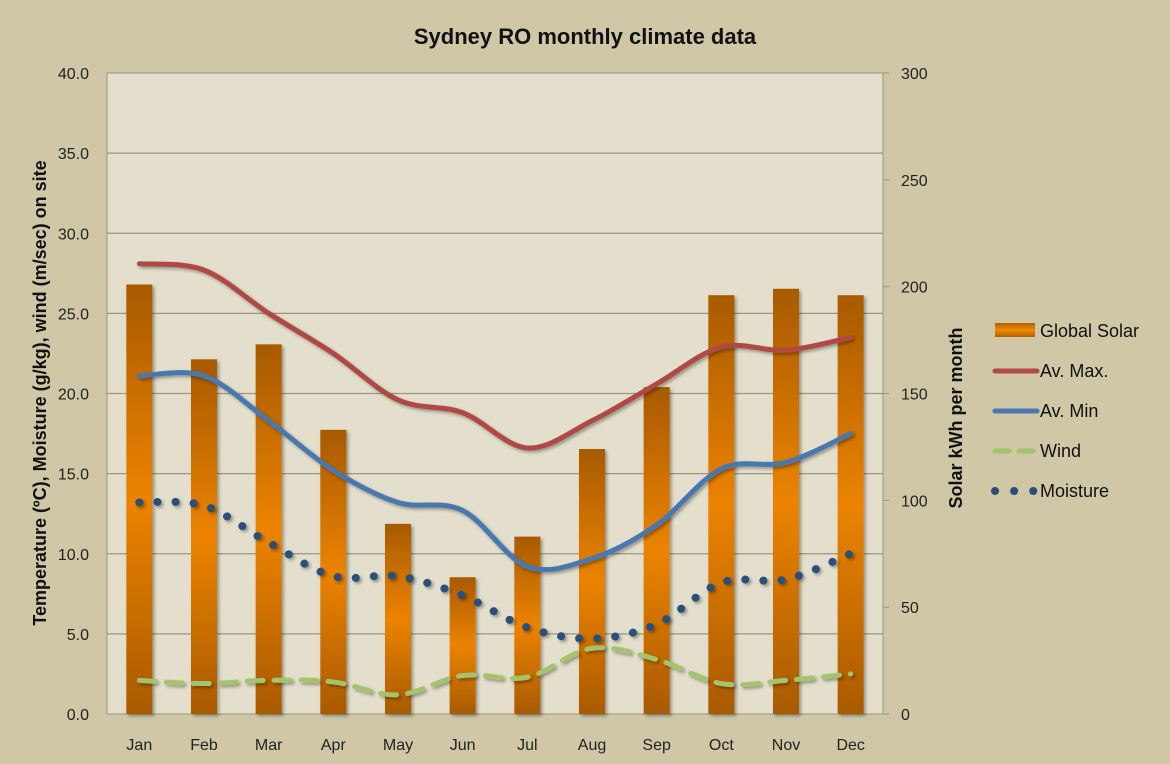  Describe the element at coordinates (204, 536) in the screenshot. I see `bar-feb` at that location.